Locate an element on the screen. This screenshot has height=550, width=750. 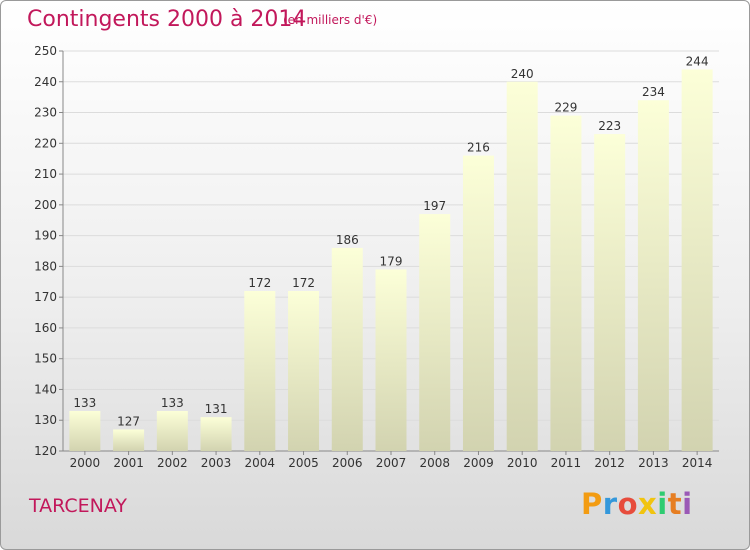
bar-value-label: 240 is located at coordinates (522, 74).